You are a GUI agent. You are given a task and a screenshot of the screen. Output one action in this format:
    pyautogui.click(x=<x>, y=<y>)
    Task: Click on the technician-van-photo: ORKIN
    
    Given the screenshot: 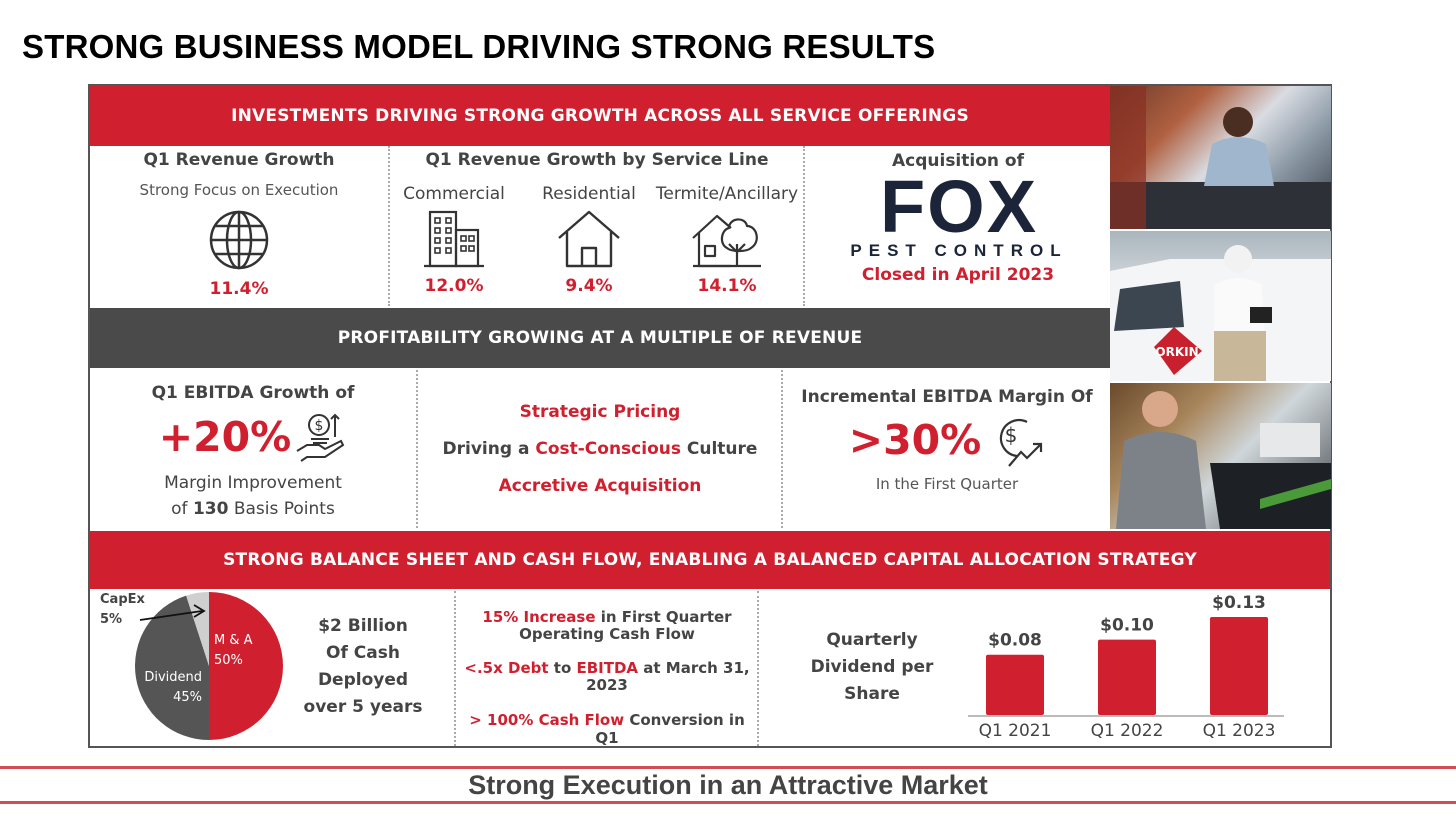 What is the action you would take?
    pyautogui.click(x=1220, y=306)
    